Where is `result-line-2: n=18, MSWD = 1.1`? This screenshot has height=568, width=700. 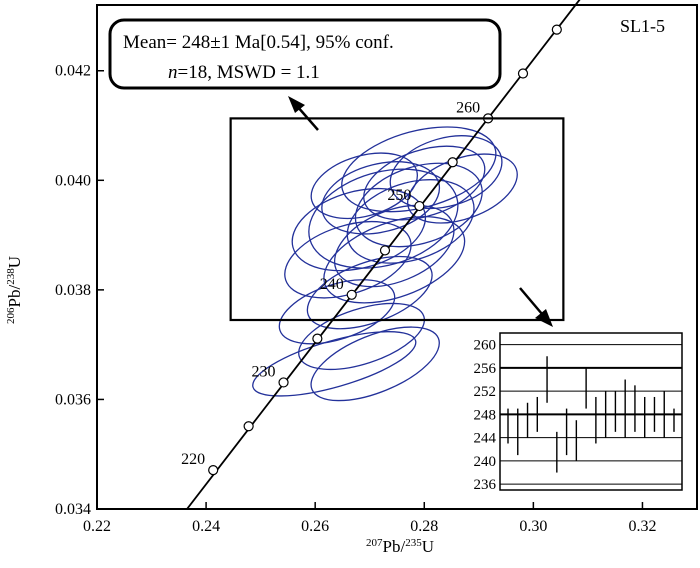
result-line-2: n=18, MSWD = 1.1 is located at coordinates (244, 72).